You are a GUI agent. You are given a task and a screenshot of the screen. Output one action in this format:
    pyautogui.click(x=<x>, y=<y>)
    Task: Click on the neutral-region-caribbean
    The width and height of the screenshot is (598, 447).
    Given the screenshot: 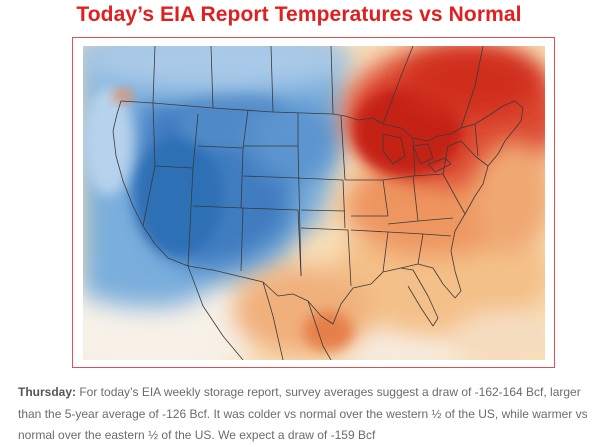 What is the action you would take?
    pyautogui.click(x=499, y=335)
    